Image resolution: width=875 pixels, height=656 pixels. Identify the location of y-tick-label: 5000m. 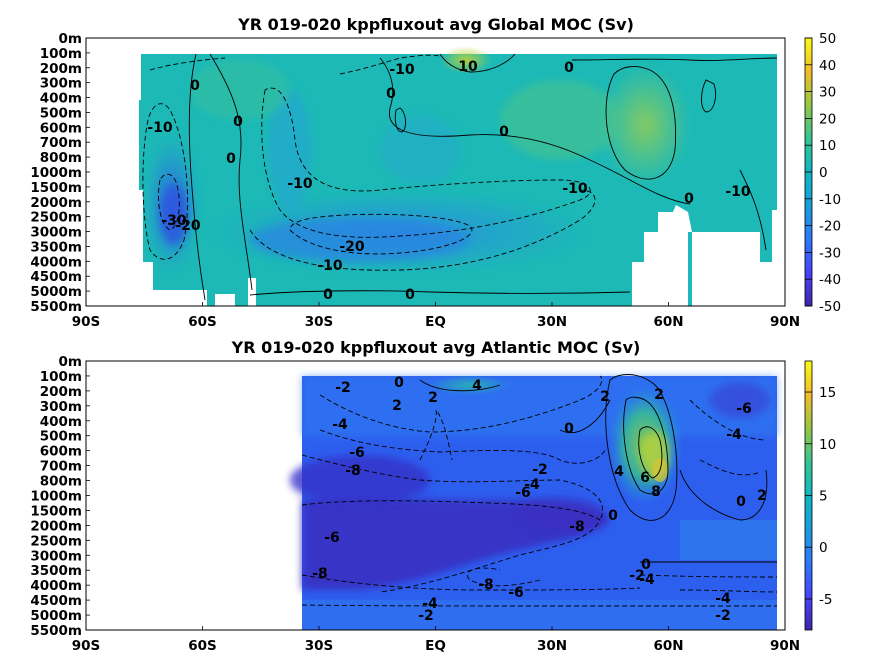
(56, 292).